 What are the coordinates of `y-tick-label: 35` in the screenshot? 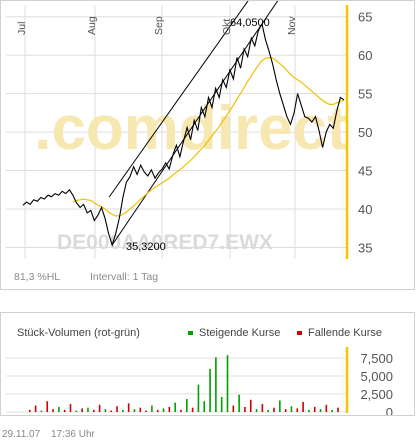 It's located at (365, 247).